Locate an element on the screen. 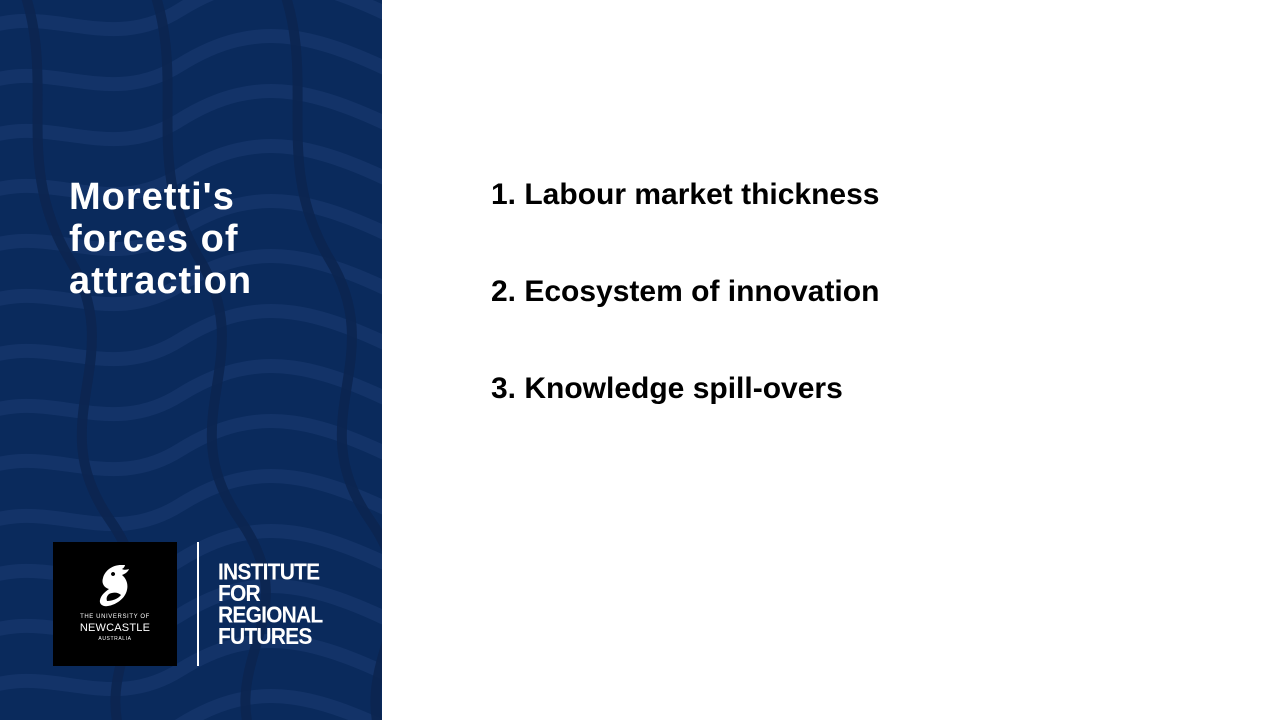  institute-line: INSTITUTE is located at coordinates (269, 572).